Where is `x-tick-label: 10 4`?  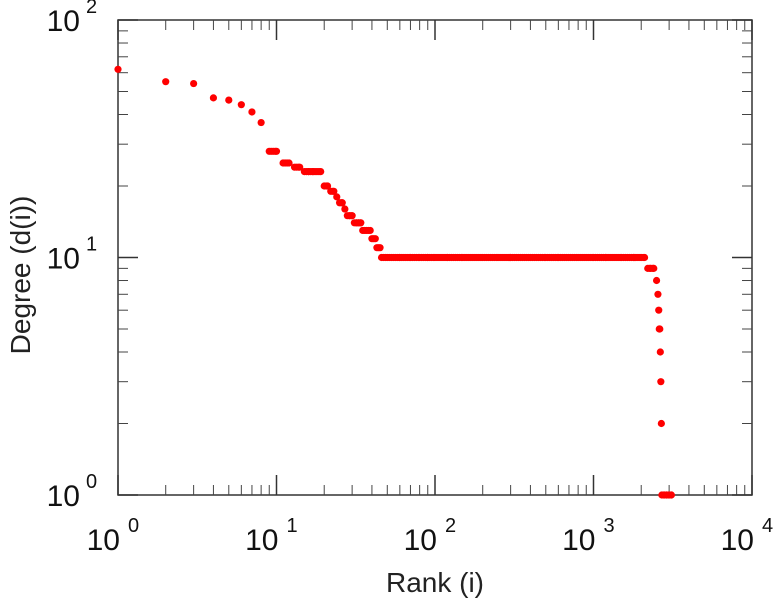
x-tick-label: 10 4 is located at coordinates (747, 536).